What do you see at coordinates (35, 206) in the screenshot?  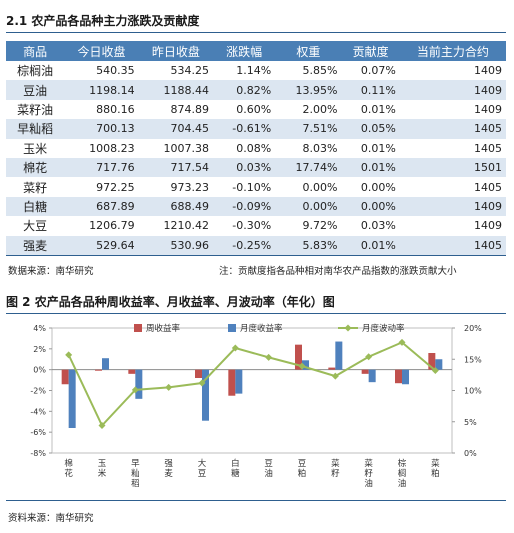 I see `commodity-name: 白糖` at bounding box center [35, 206].